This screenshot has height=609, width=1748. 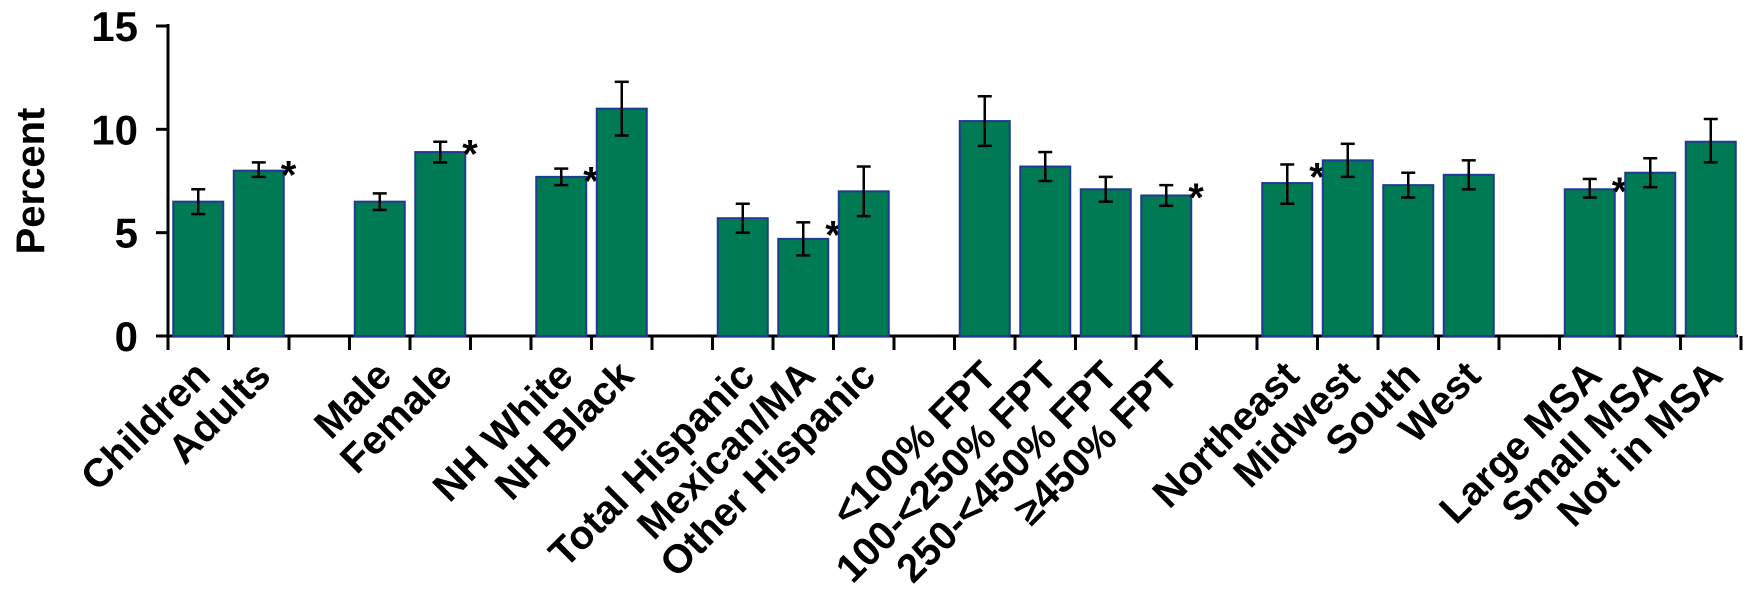 I want to click on y-tick-label: 0, so click(x=126, y=336).